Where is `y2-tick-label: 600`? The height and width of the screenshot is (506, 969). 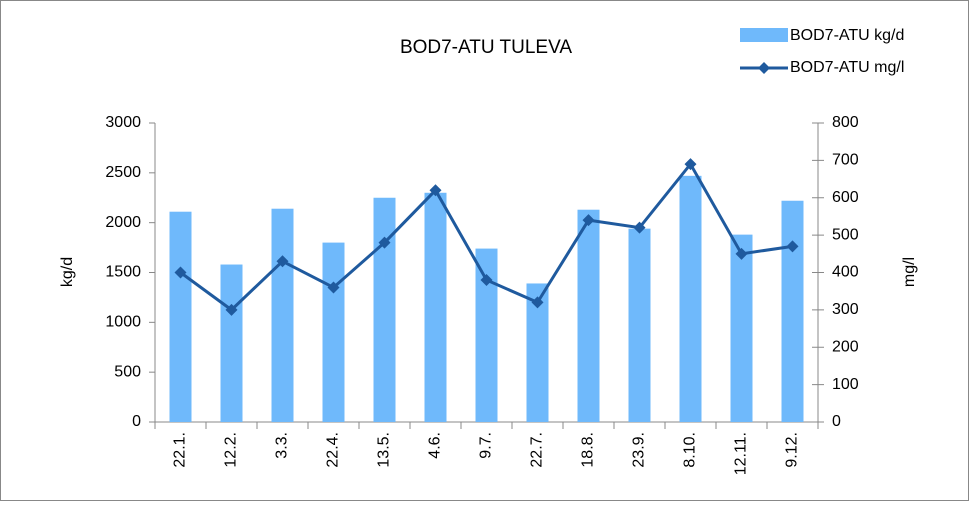
y2-tick-label: 600 is located at coordinates (845, 197).